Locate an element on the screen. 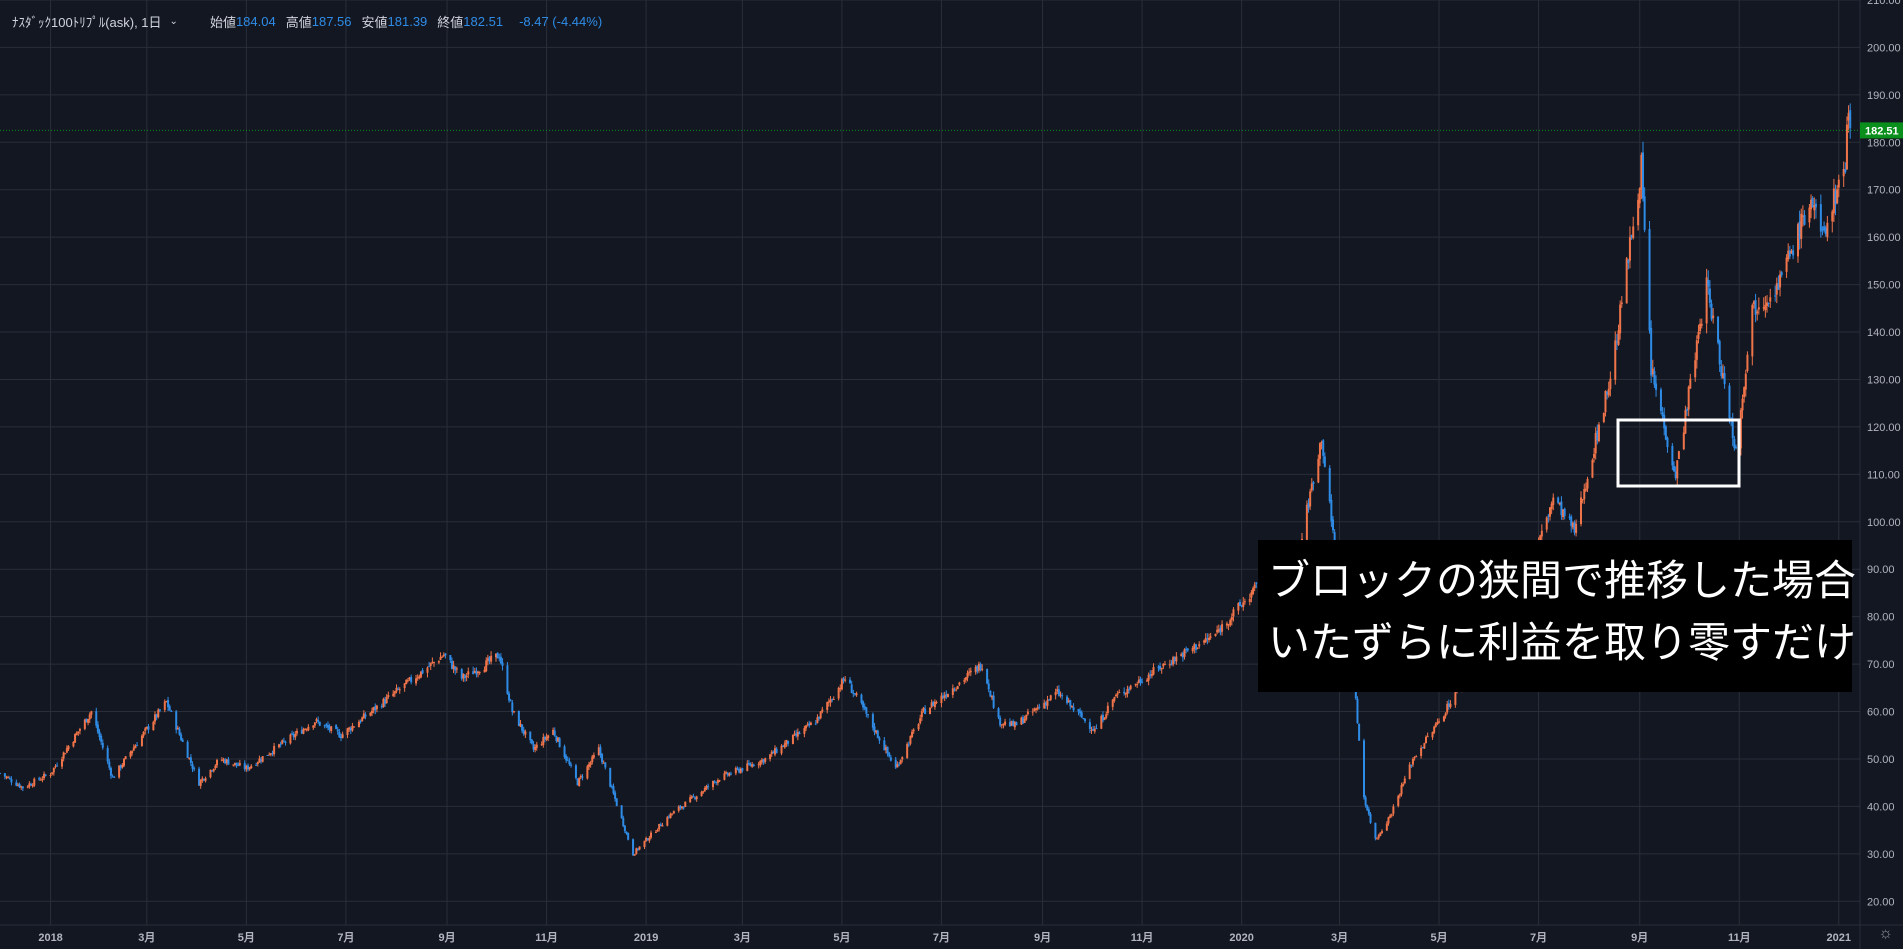 The image size is (1903, 949). last-price-label: 182.51 is located at coordinates (1882, 131).